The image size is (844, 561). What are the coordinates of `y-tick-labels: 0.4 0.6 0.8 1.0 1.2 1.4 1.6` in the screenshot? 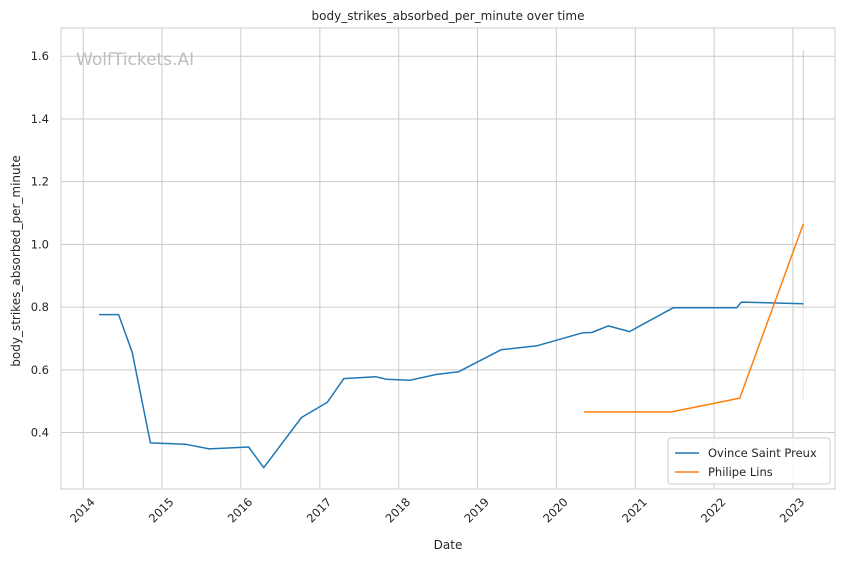 It's located at (40, 244).